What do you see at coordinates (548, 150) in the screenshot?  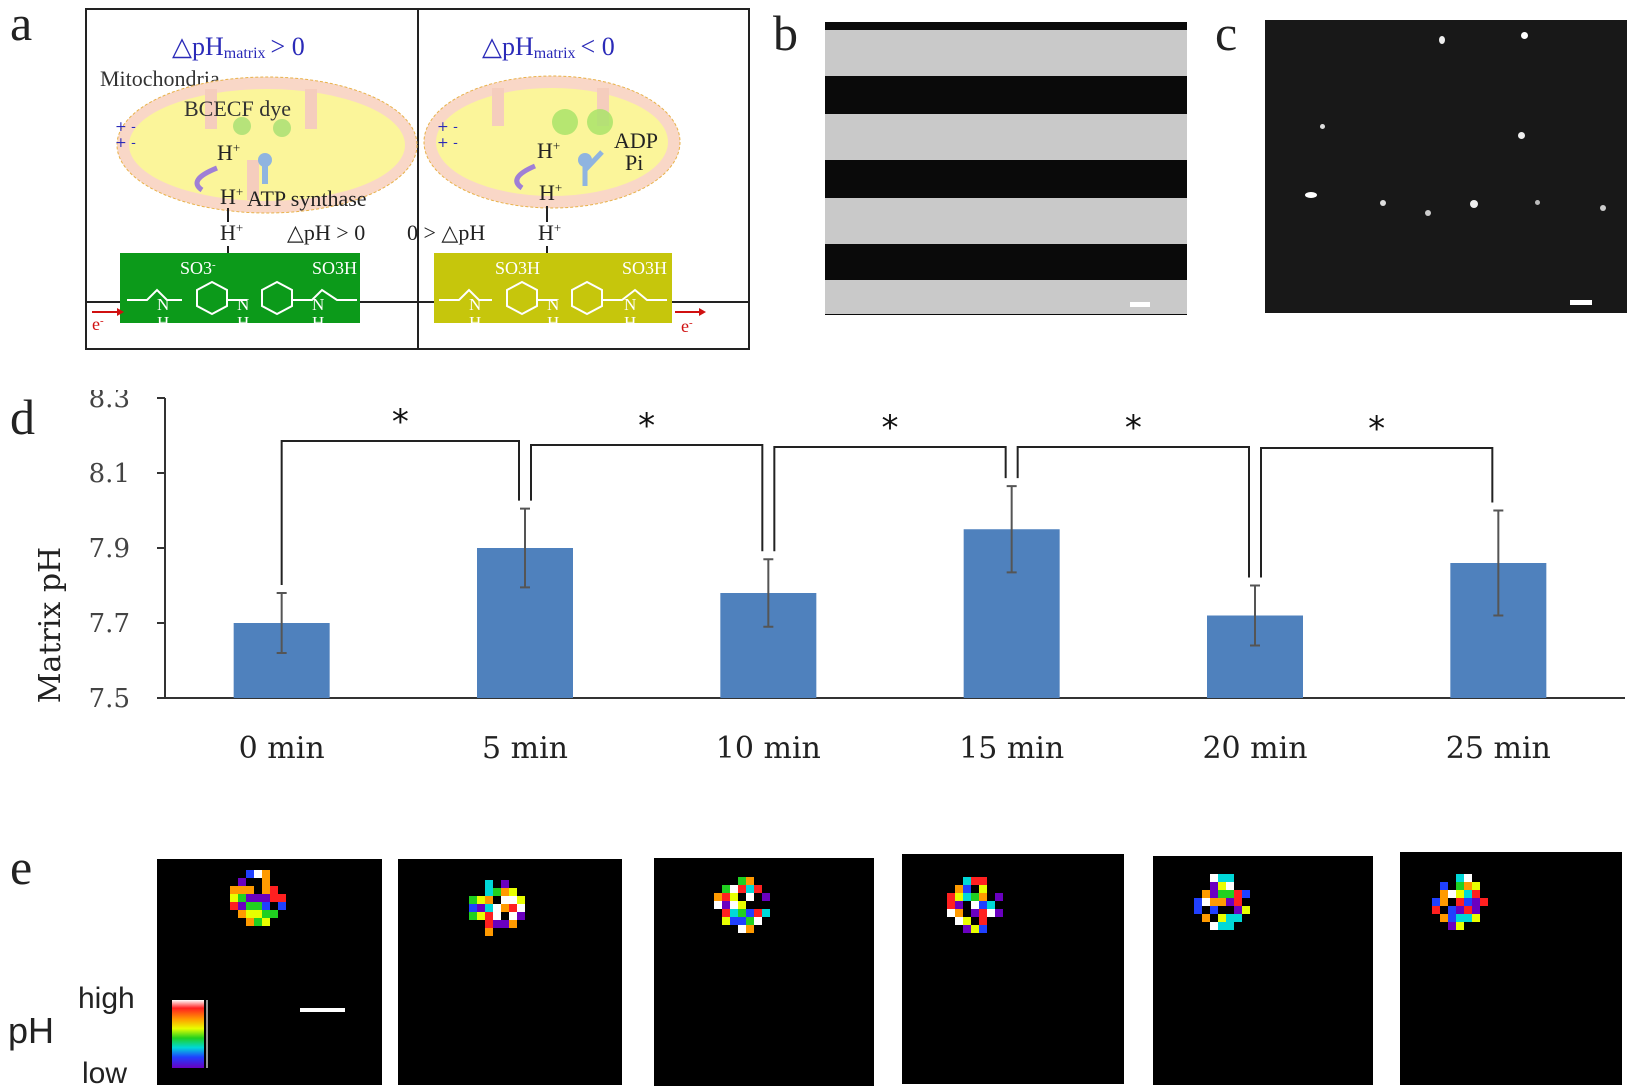 I see `h-plus-matrix-right: H+` at bounding box center [548, 150].